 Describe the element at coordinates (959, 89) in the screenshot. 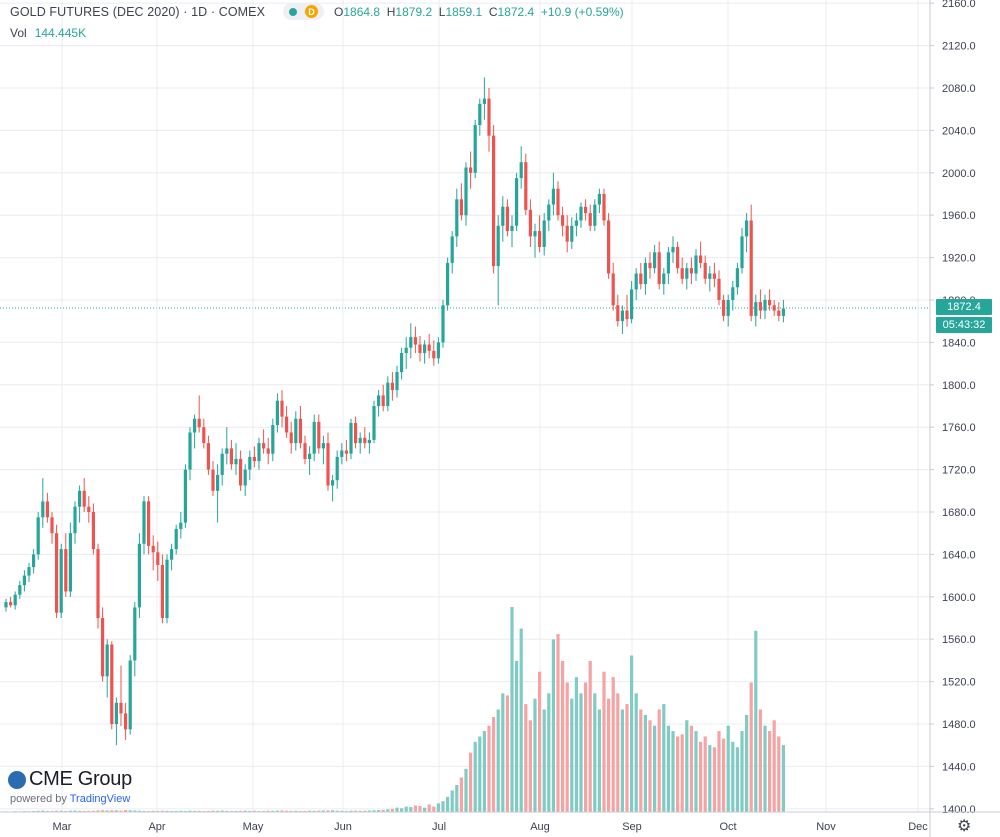

I see `y-tick-label: 2080.0` at that location.